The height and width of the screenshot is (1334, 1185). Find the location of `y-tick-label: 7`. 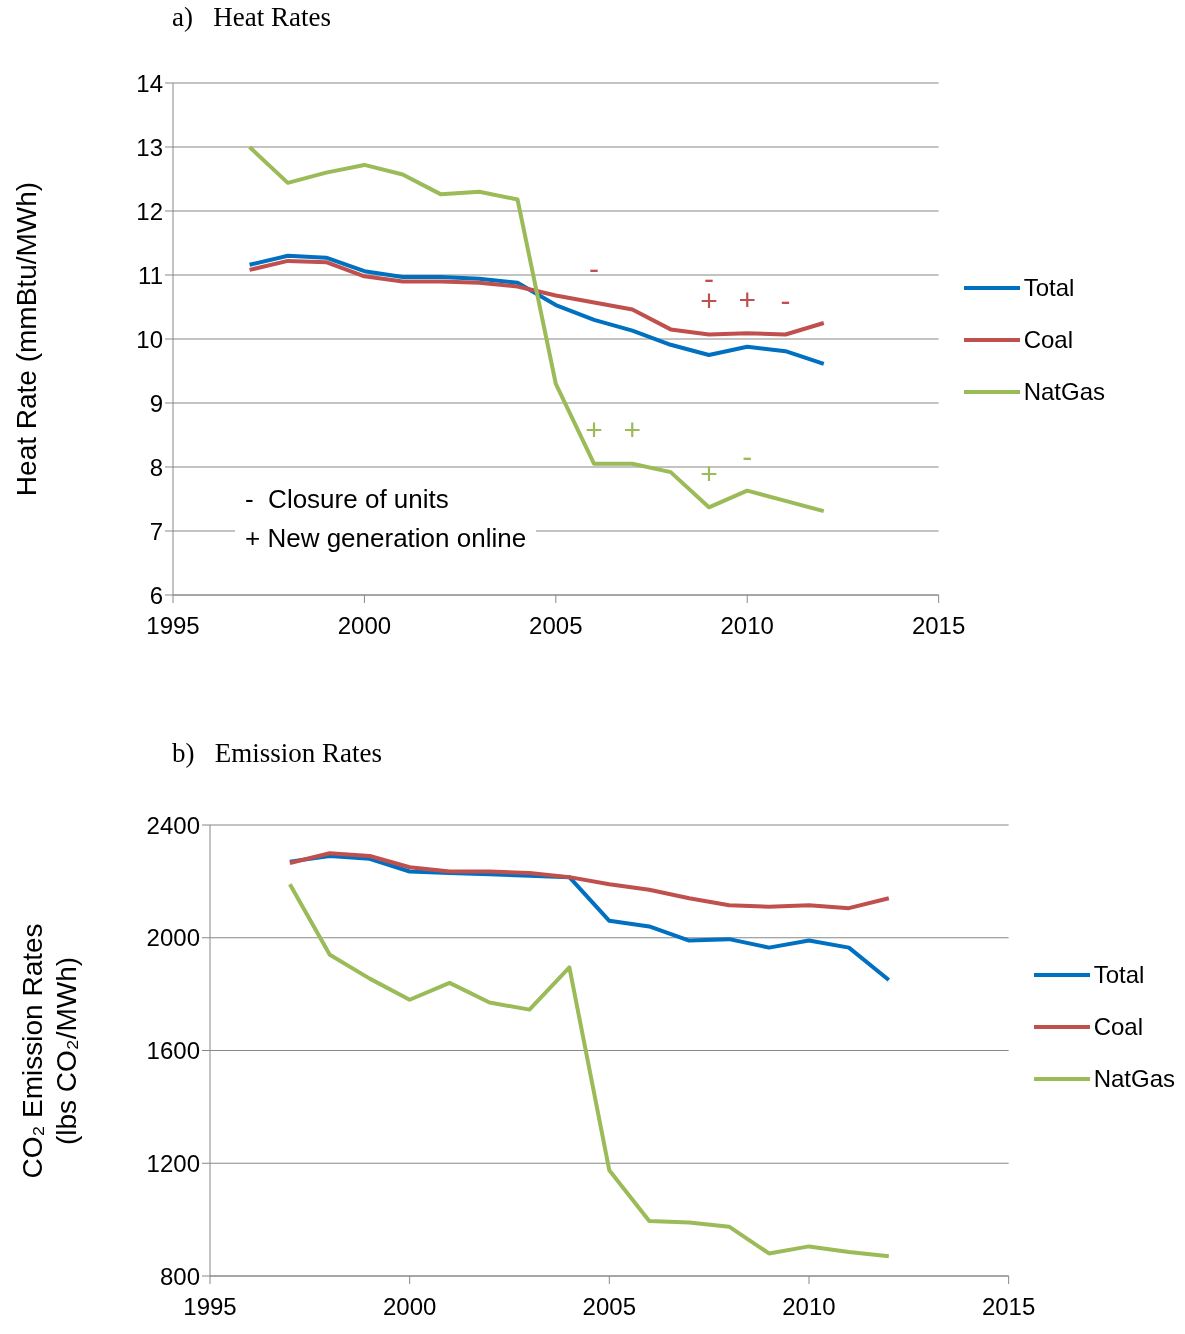

y-tick-label: 7 is located at coordinates (156, 531).